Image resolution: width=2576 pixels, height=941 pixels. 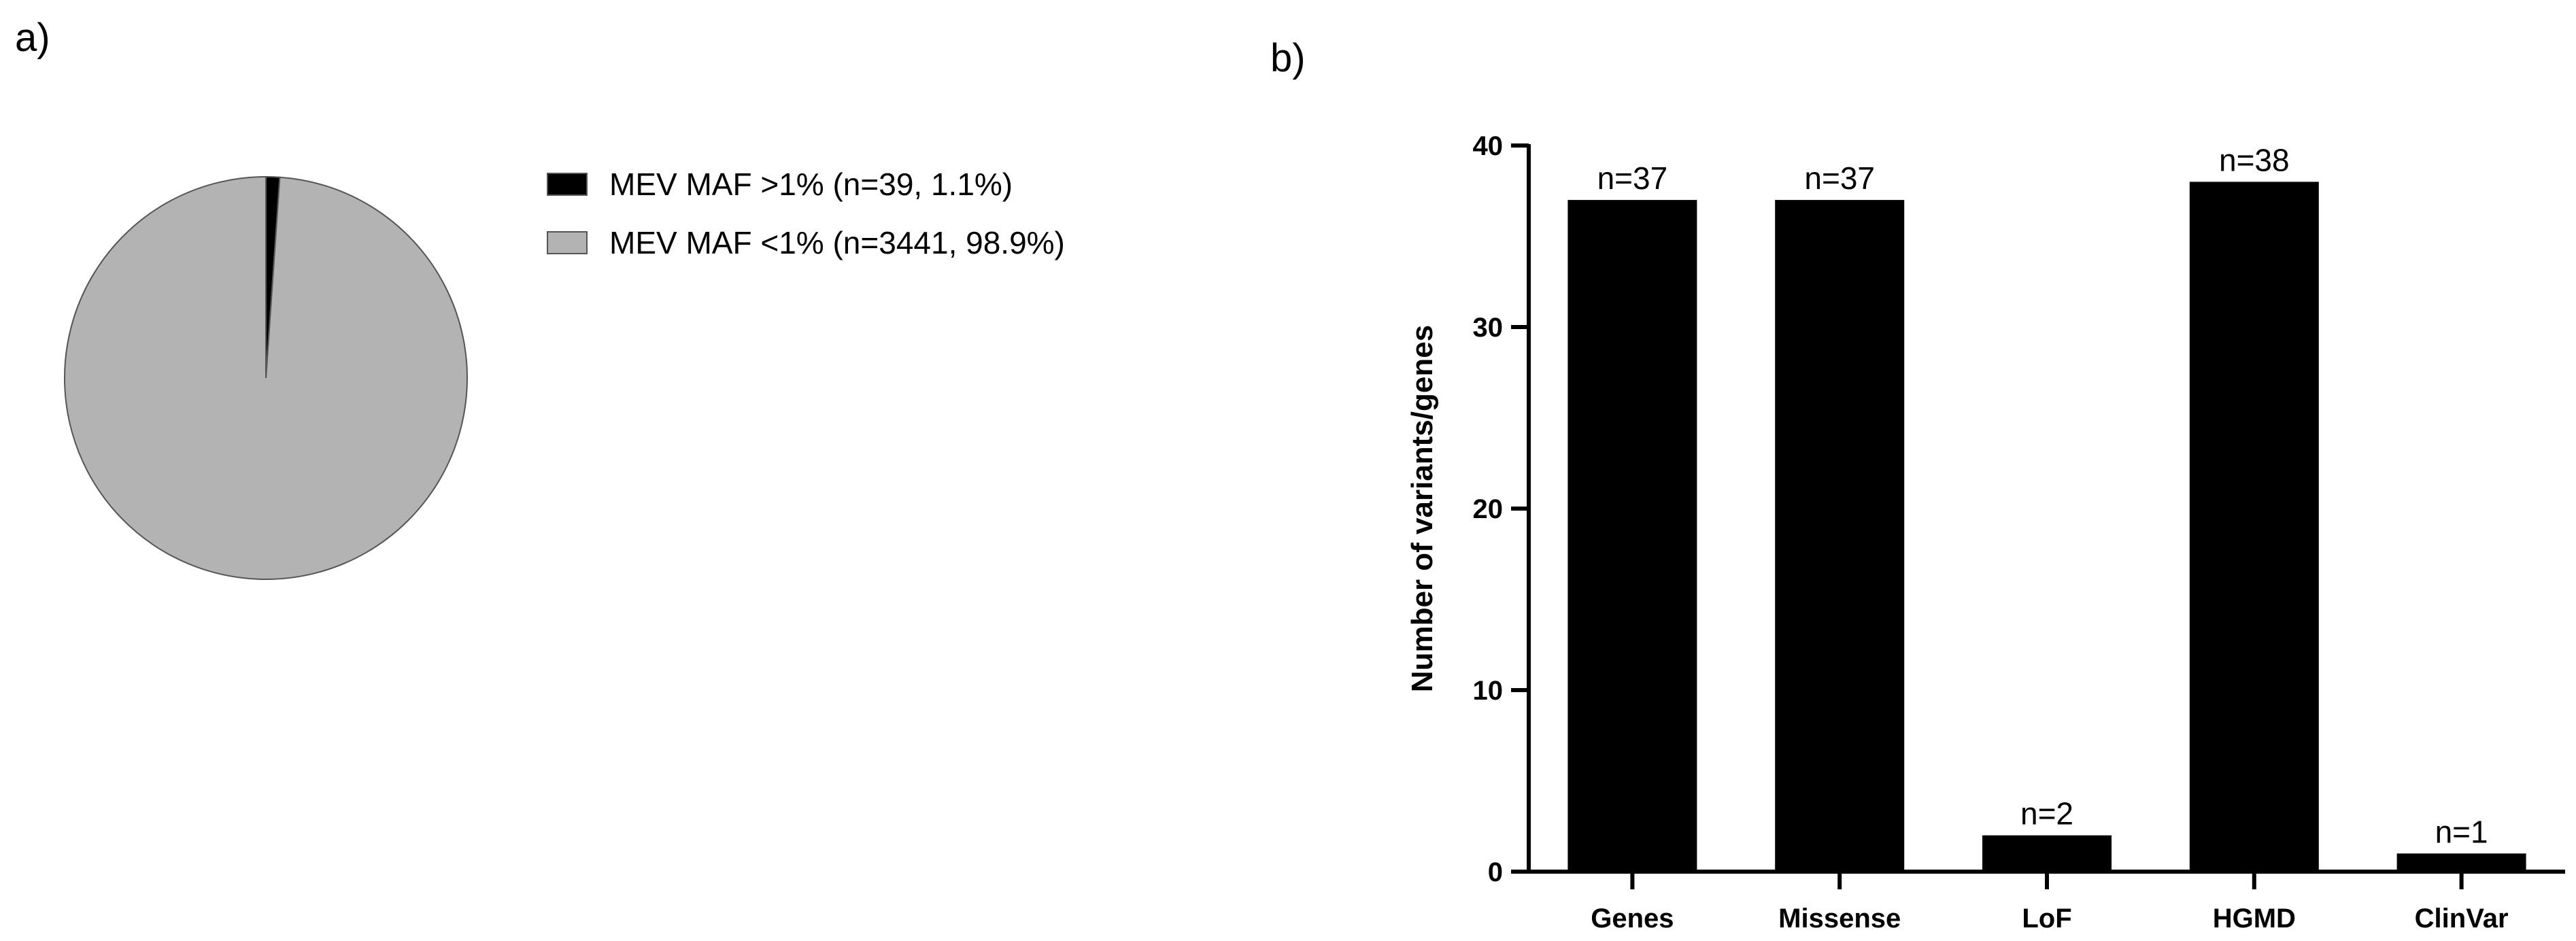 What do you see at coordinates (1422, 508) in the screenshot?
I see `y-axis-label: Number of variants/genes` at bounding box center [1422, 508].